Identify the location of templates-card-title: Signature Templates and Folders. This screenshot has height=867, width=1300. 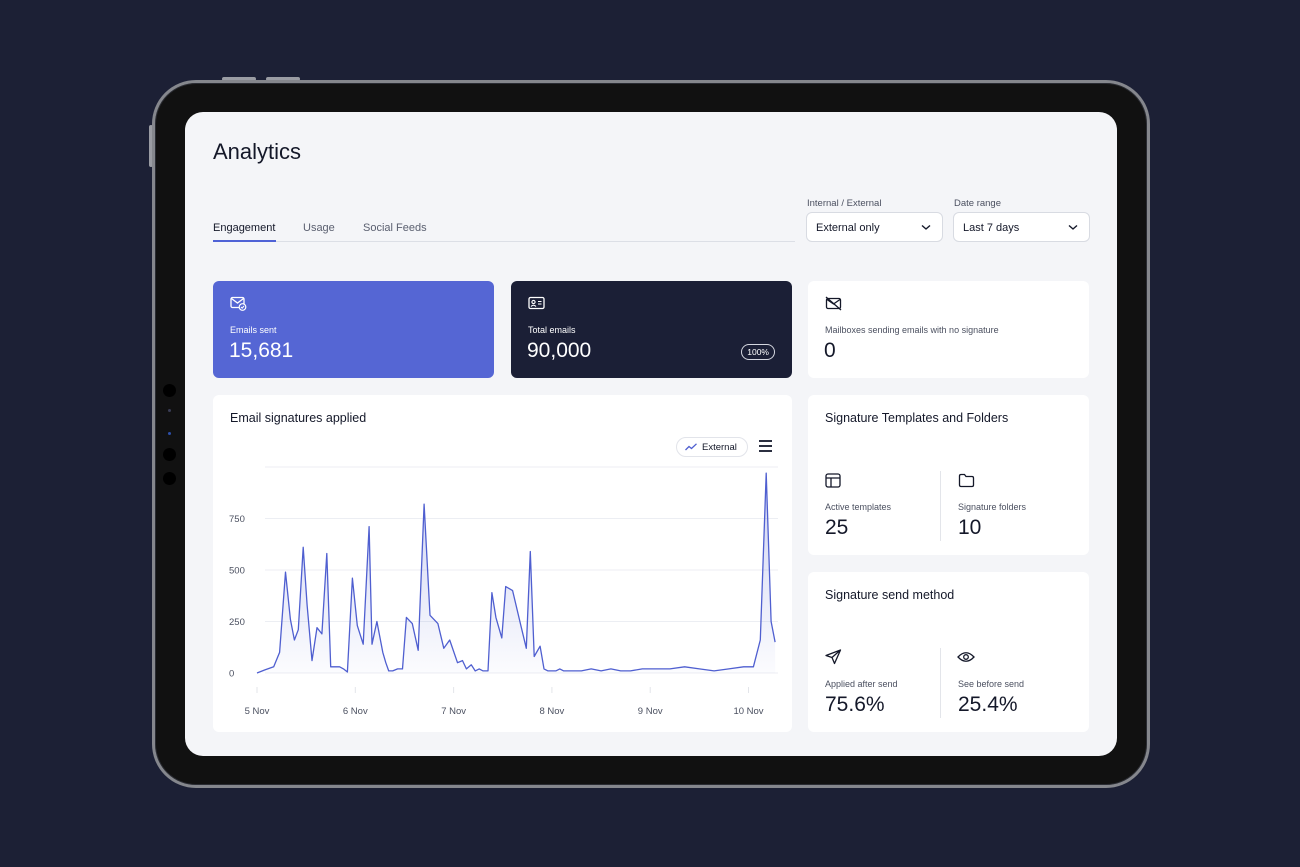
(917, 418).